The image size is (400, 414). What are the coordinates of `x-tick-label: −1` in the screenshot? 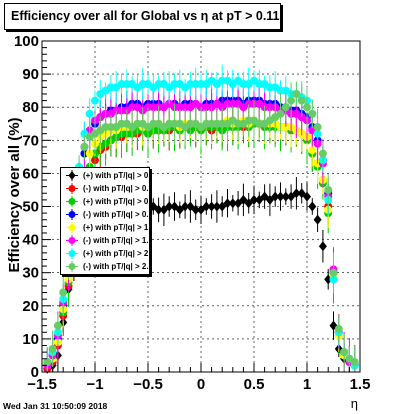 It's located at (94, 384).